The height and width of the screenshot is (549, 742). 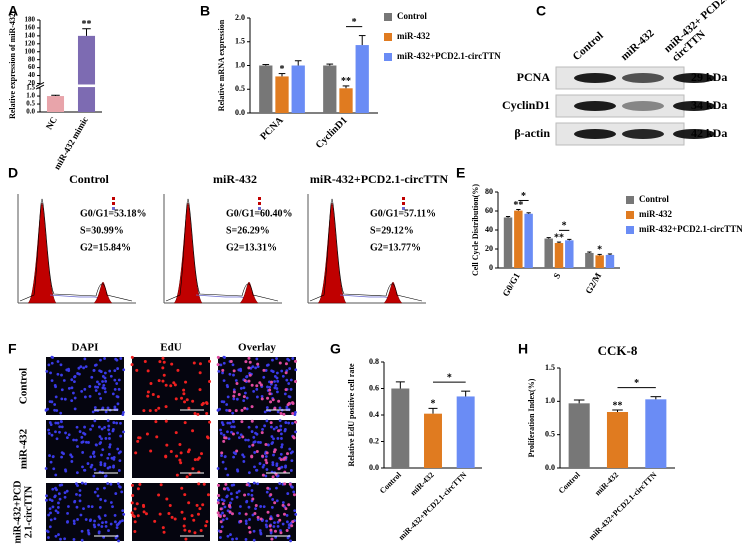 What do you see at coordinates (655, 214) in the screenshot?
I see `legend-label: miR-432` at bounding box center [655, 214].